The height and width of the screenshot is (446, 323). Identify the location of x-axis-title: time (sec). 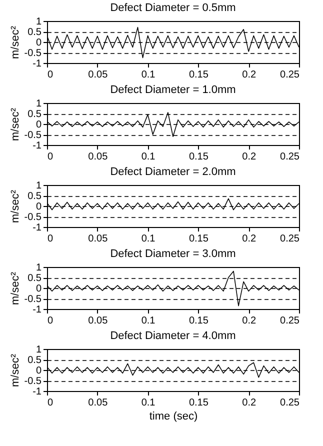
(173, 416).